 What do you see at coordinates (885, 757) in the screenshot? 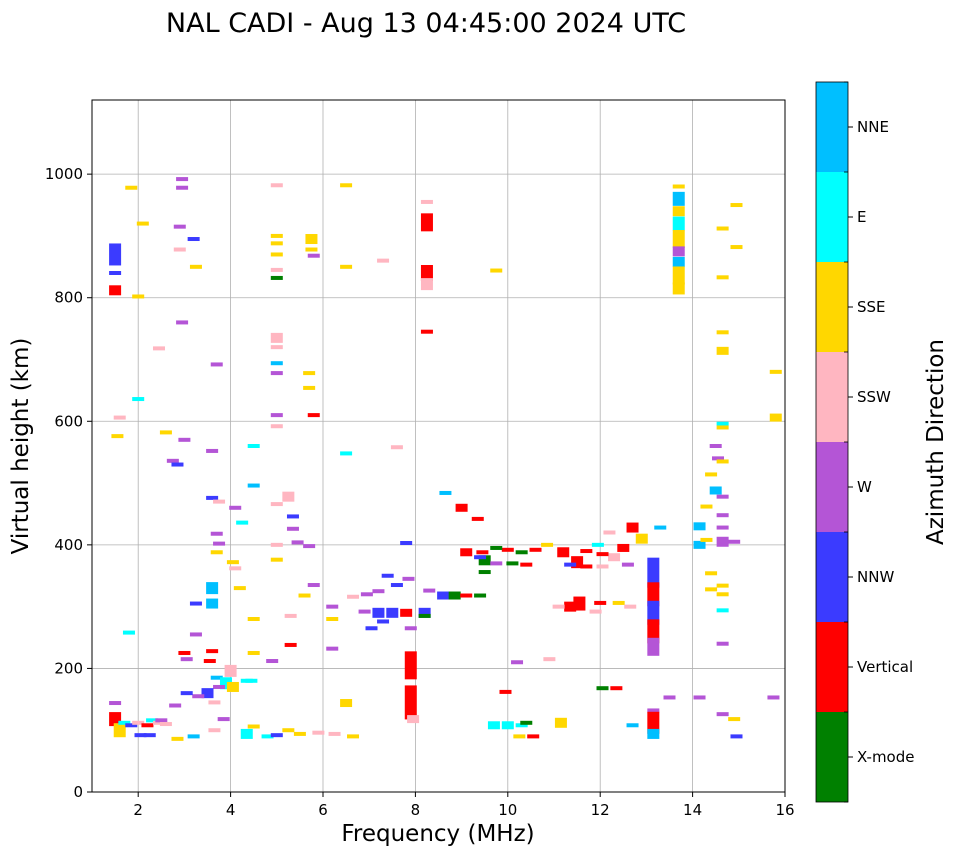
I see `colorbar-tick-label: X-mode` at bounding box center [885, 757].